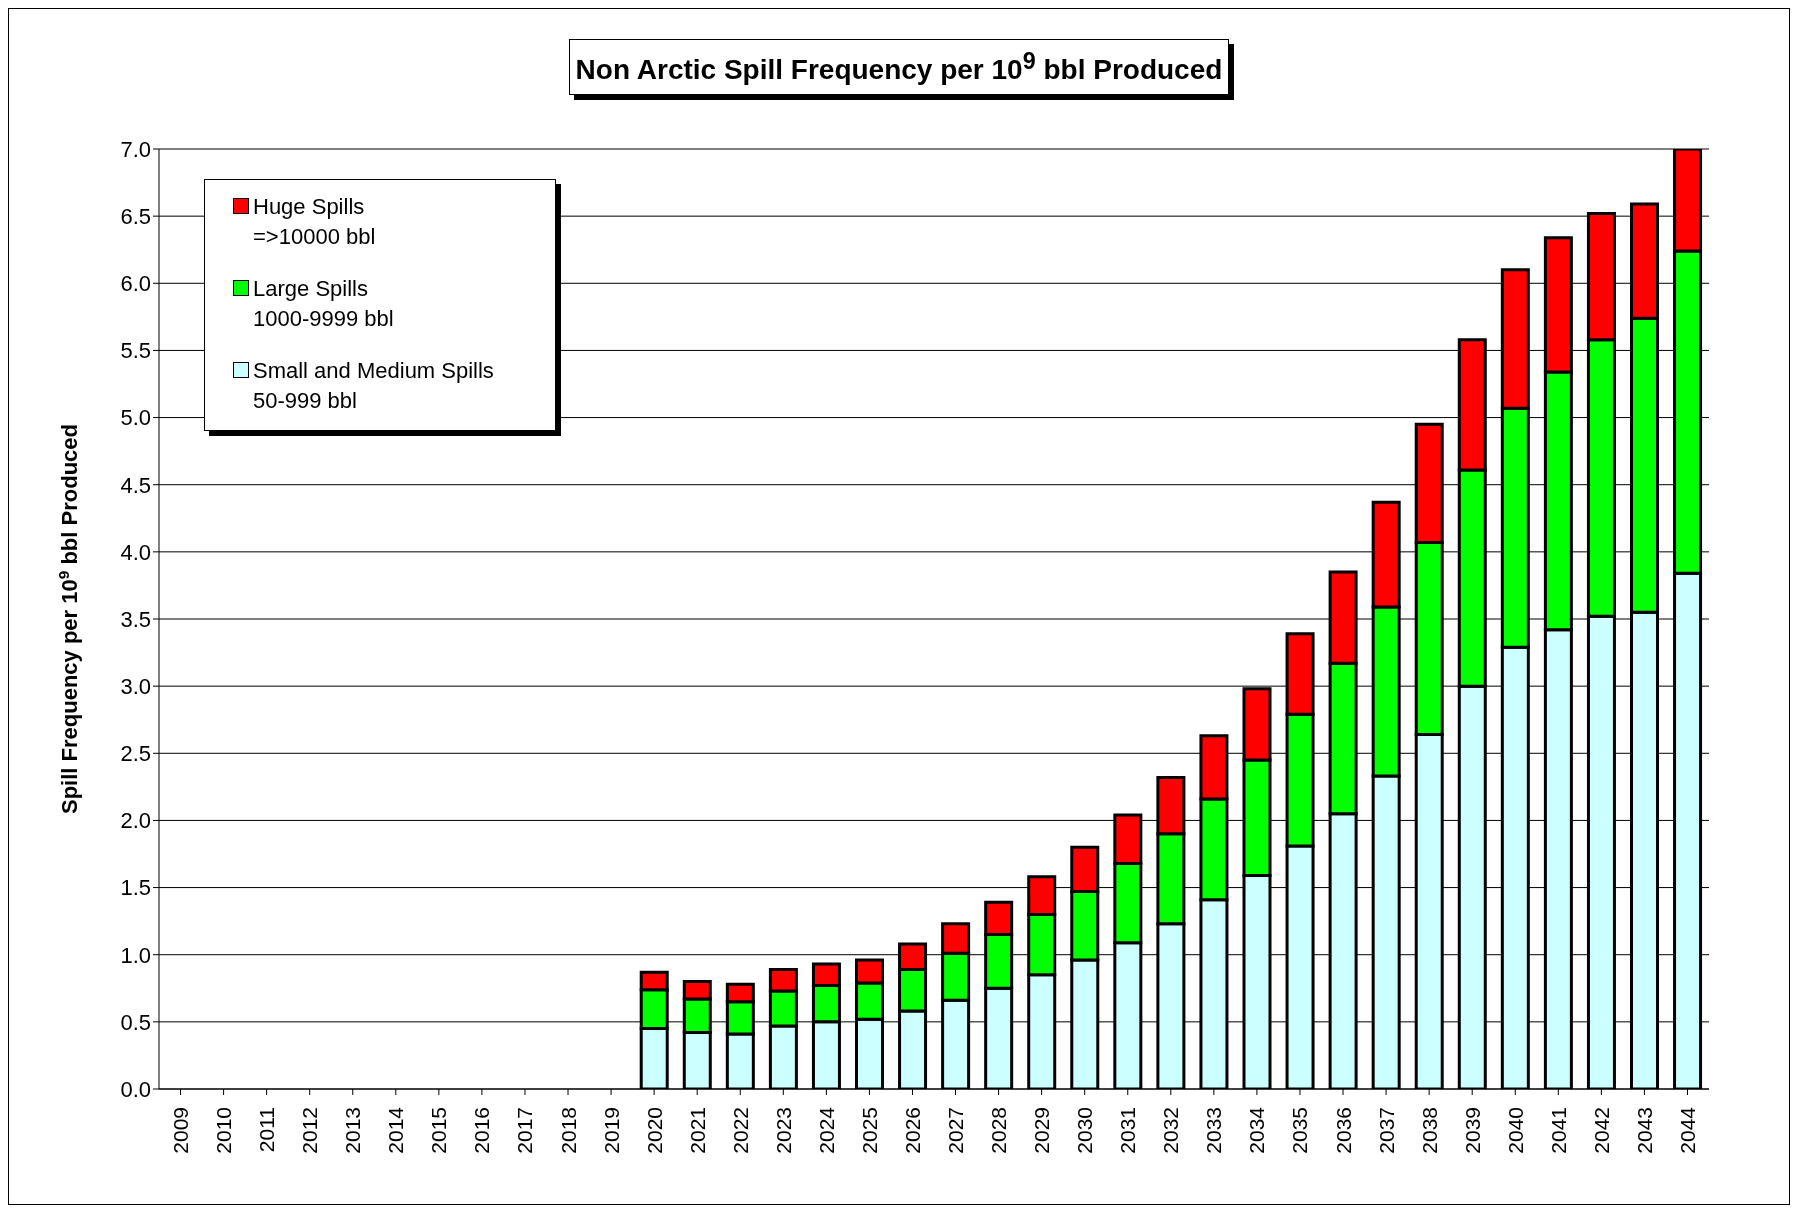  I want to click on y-tick-label: 0.0, so click(135, 1089).